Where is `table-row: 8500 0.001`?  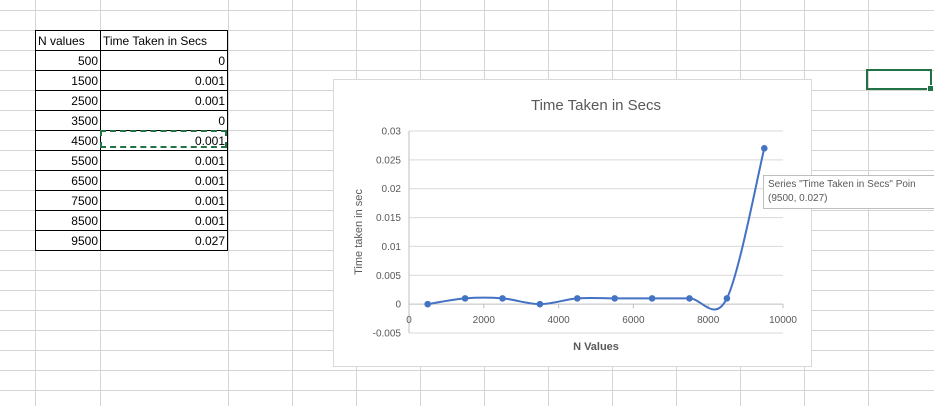
table-row: 8500 0.001 is located at coordinates (131, 220).